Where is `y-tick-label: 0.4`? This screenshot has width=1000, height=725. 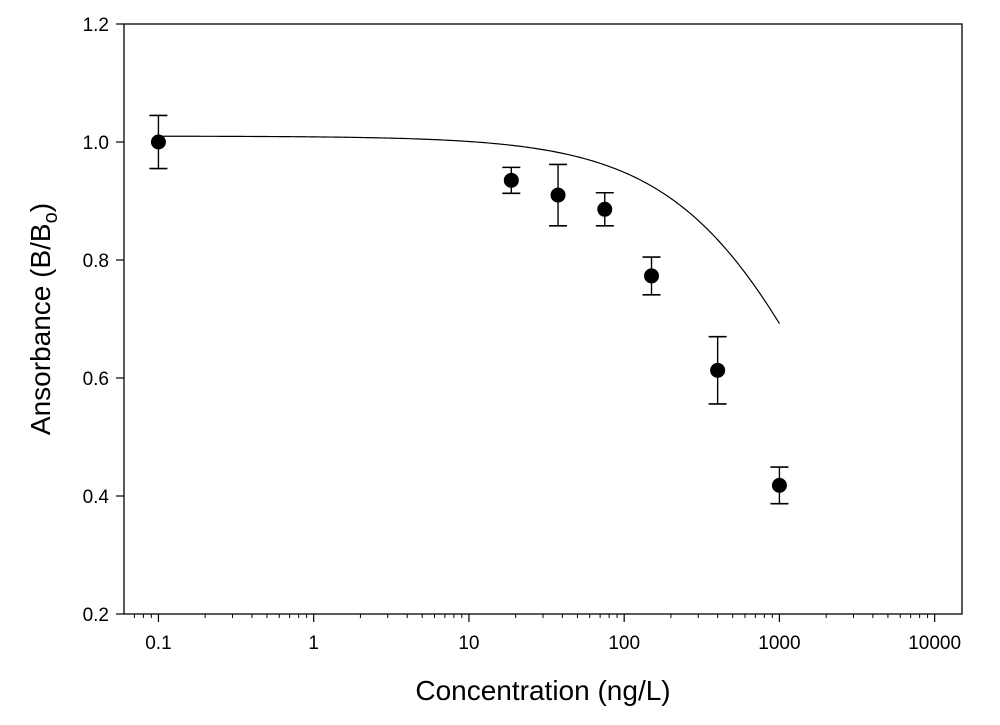 y-tick-label: 0.4 is located at coordinates (96, 497).